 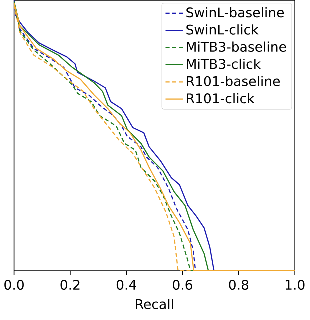 What do you see at coordinates (70, 285) in the screenshot?
I see `x-tick-label: 0.2` at bounding box center [70, 285].